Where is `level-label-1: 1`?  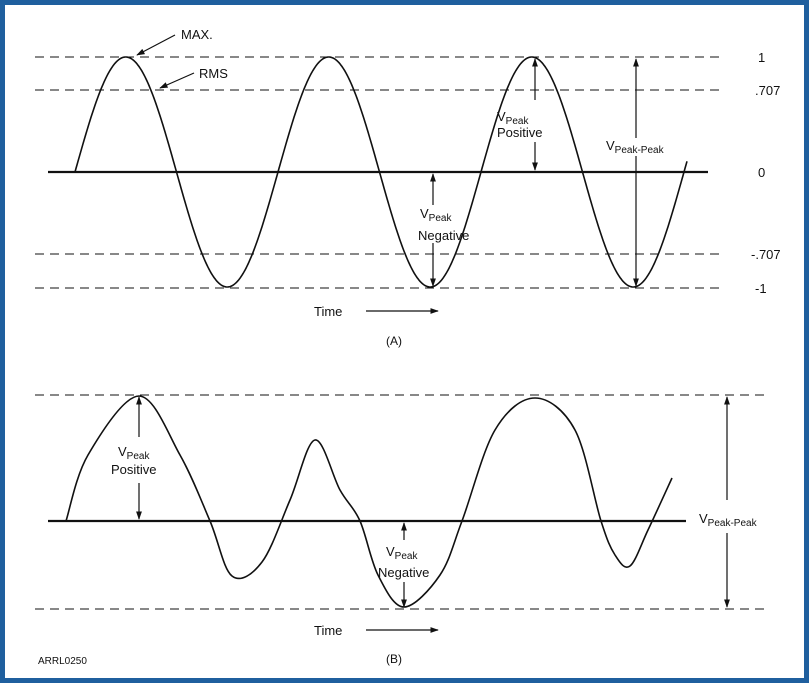
level-label-1: 1 is located at coordinates (761, 57).